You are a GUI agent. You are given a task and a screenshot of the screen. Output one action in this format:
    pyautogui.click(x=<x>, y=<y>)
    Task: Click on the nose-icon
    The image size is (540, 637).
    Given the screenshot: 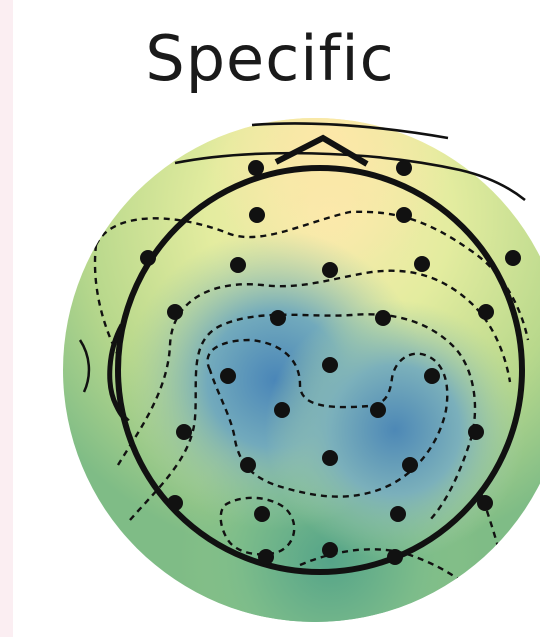 What is the action you would take?
    pyautogui.click(x=321, y=150)
    